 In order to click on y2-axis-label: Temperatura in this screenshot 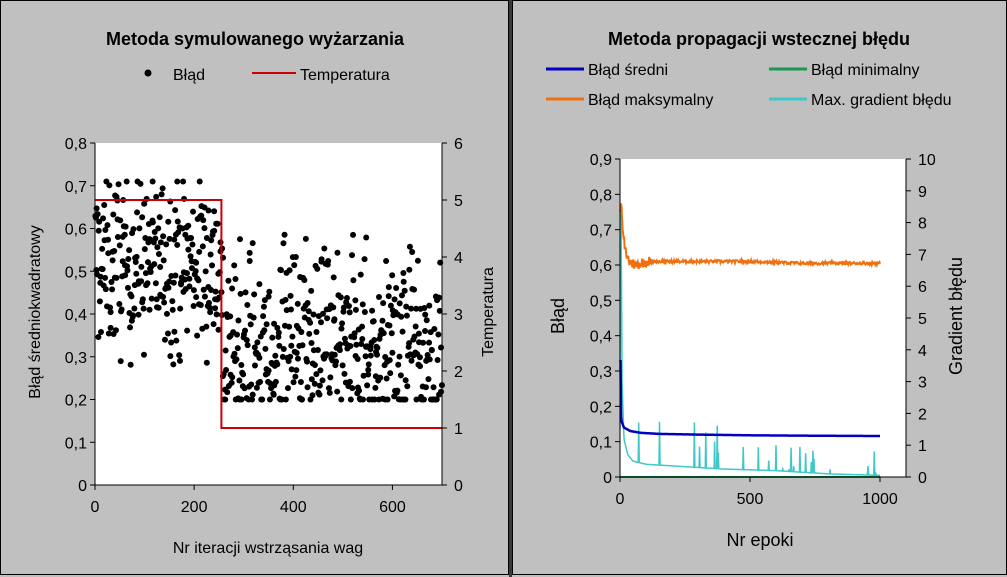, I will do `click(488, 312)`.